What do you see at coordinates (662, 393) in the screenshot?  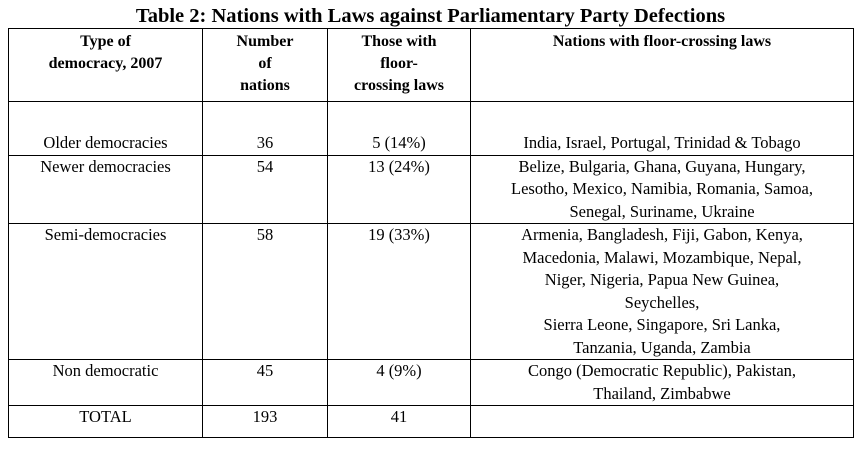 I see `nations-line: Thailand, Zimbabwe` at bounding box center [662, 393].